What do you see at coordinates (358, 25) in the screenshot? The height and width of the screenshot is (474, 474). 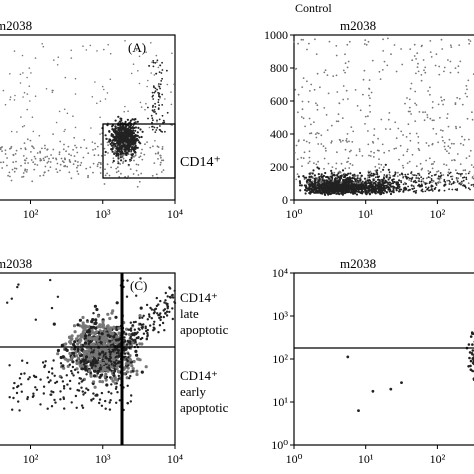 I see `panel-b-title: m2038` at bounding box center [358, 25].